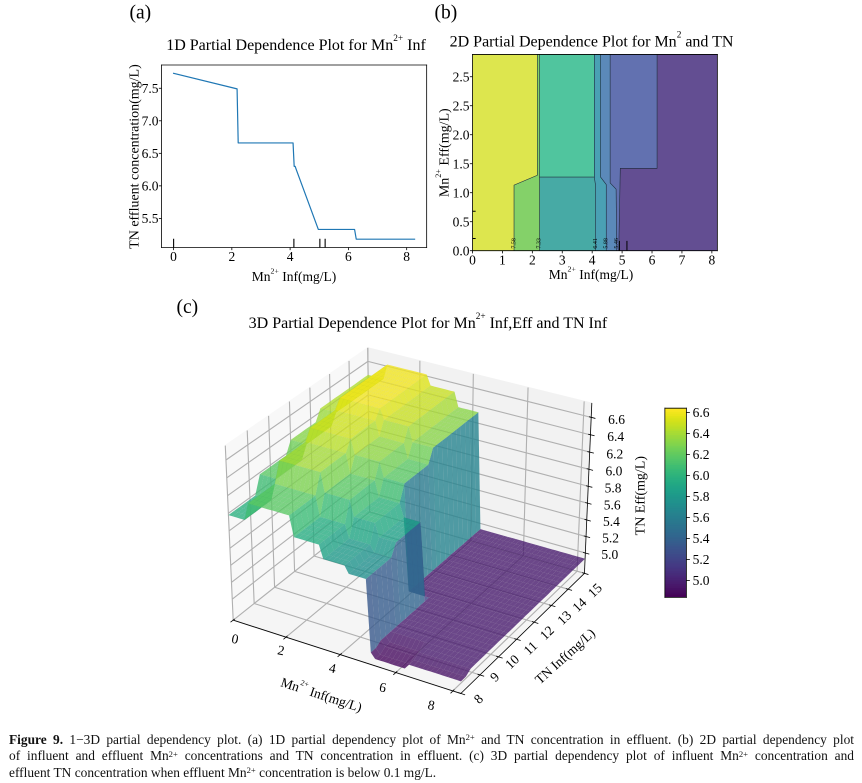 The image size is (862, 783). I want to click on svg-text: 3, so click(562, 259).